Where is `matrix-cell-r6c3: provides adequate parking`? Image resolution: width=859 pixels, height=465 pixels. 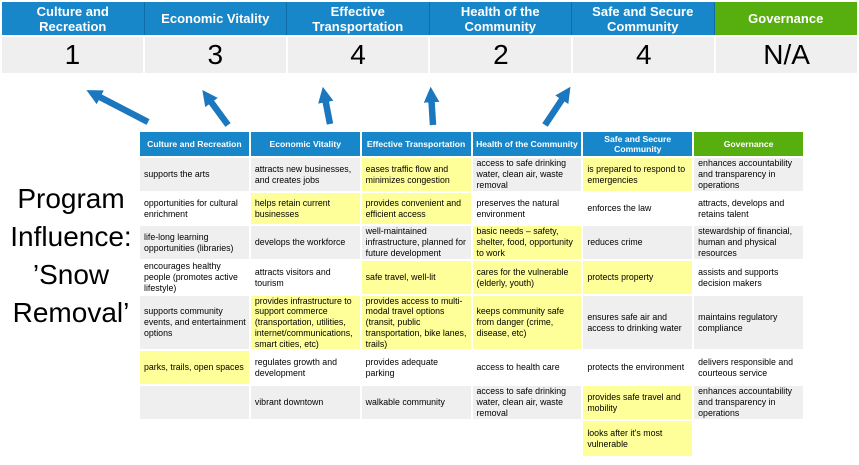 matrix-cell-r6c3: provides adequate parking is located at coordinates (416, 367).